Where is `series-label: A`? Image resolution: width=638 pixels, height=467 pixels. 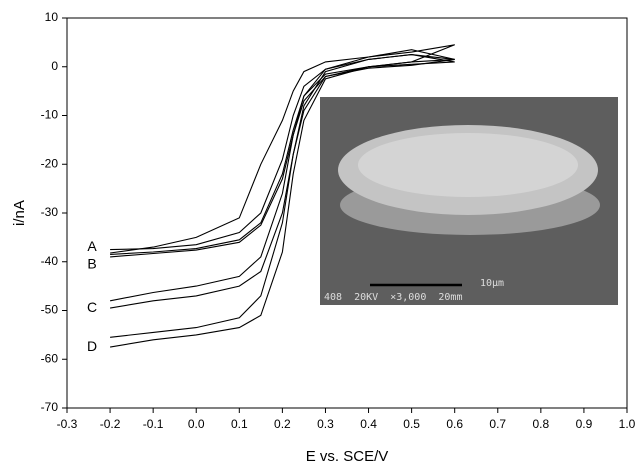 series-label: A is located at coordinates (92, 246).